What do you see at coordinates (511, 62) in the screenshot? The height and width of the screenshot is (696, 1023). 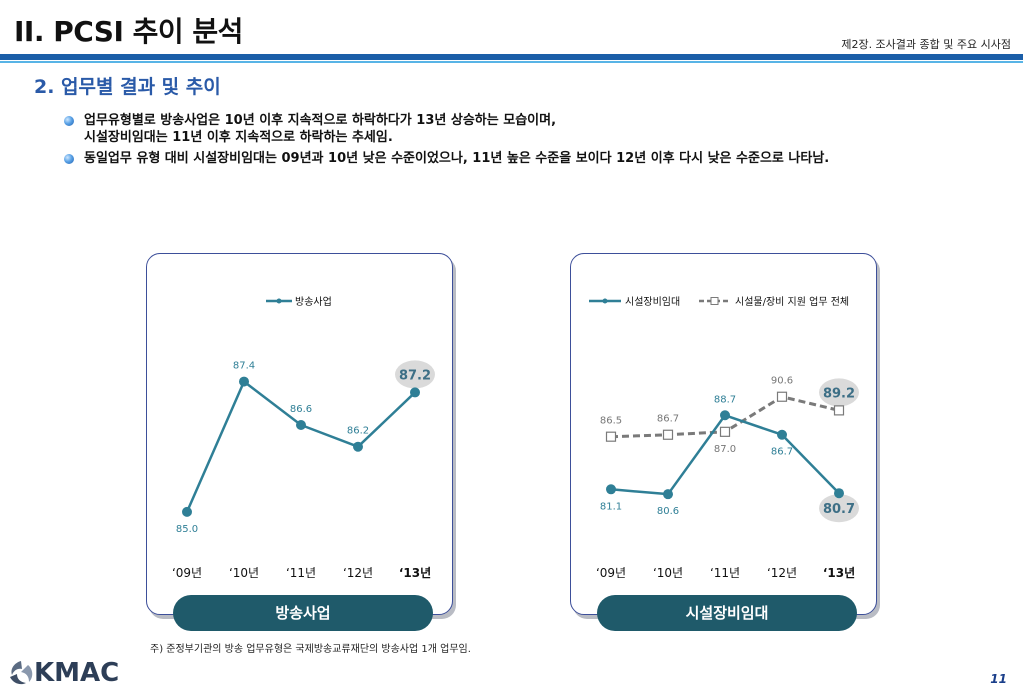 I see `header-rule-accent` at bounding box center [511, 62].